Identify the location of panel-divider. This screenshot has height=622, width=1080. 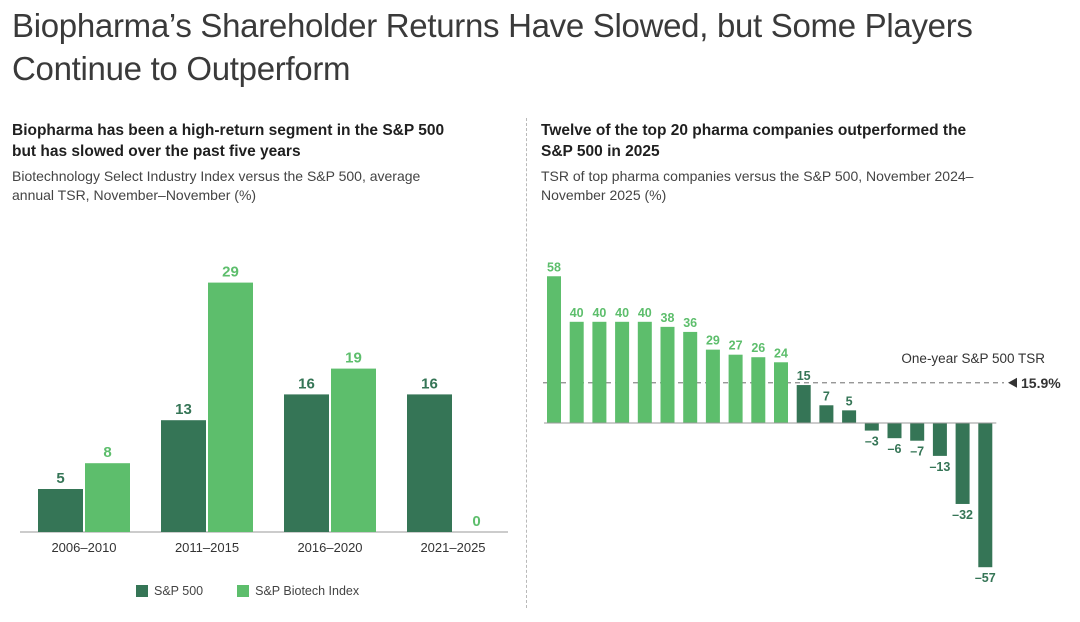
(526, 363).